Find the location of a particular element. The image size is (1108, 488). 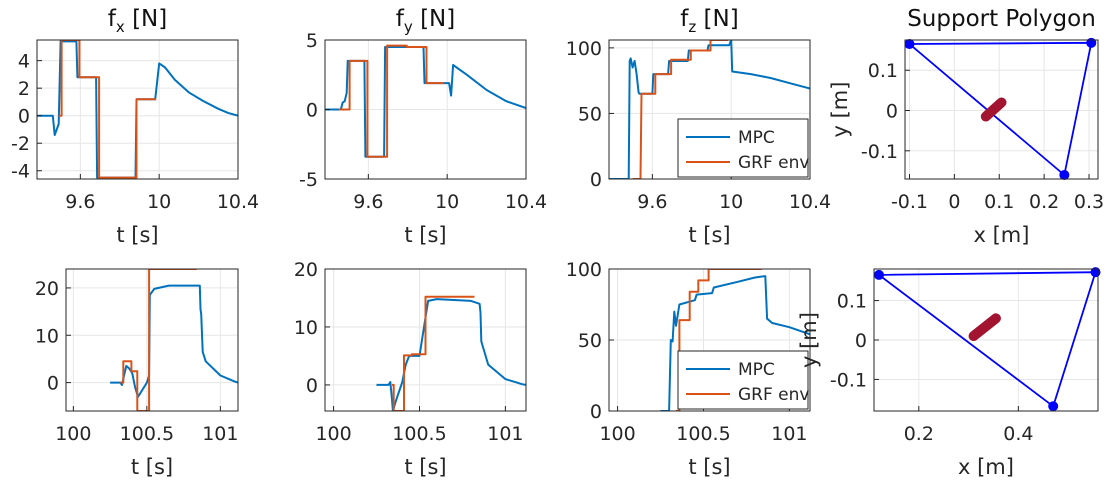

fz-bottom-xlabel: t [s] is located at coordinates (709, 467).